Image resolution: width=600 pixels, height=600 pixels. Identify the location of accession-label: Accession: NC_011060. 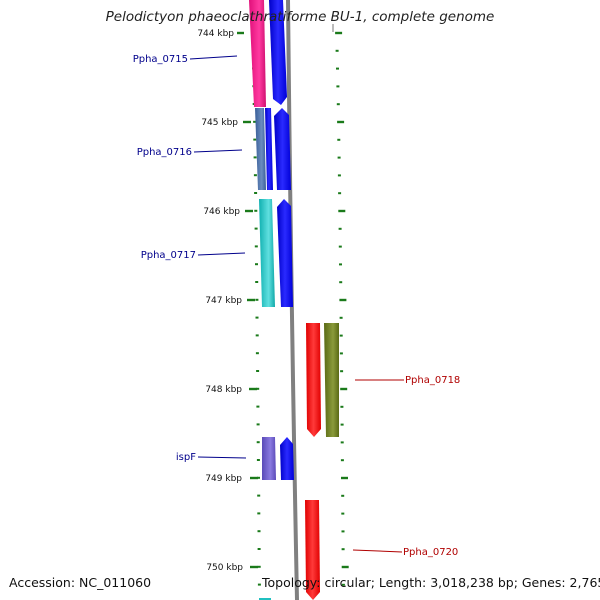
(80, 582).